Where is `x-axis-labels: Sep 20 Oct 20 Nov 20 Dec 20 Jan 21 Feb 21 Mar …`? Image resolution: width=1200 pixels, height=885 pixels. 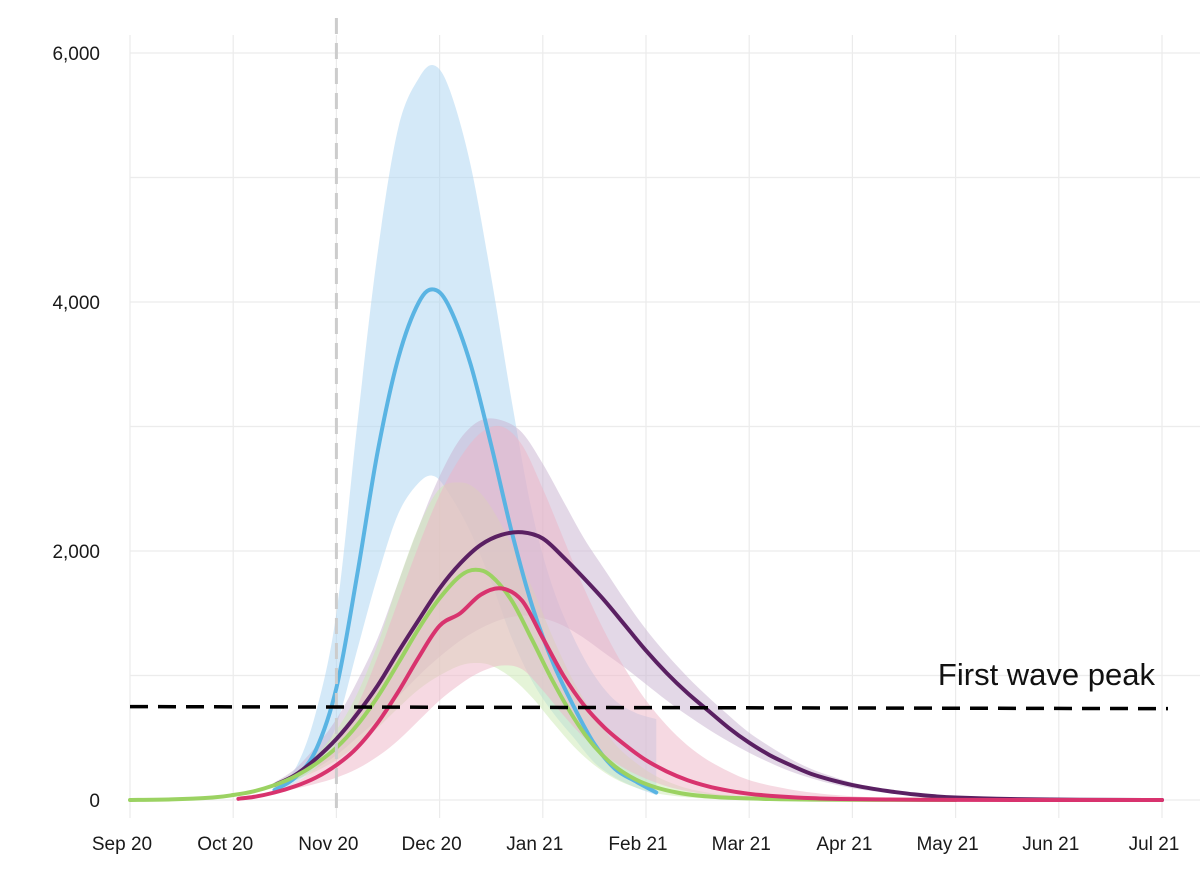 x-axis-labels: Sep 20 Oct 20 Nov 20 Dec 20 Jan 21 Feb 21 Mar … is located at coordinates (635, 844).